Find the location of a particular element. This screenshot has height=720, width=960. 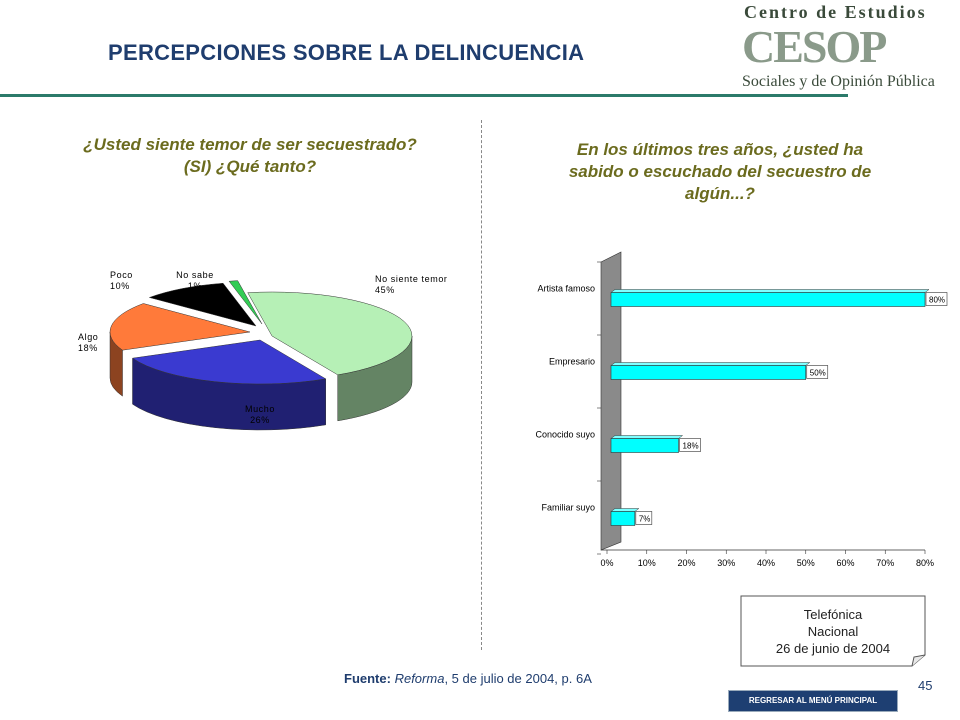

column-divider is located at coordinates (481, 385).